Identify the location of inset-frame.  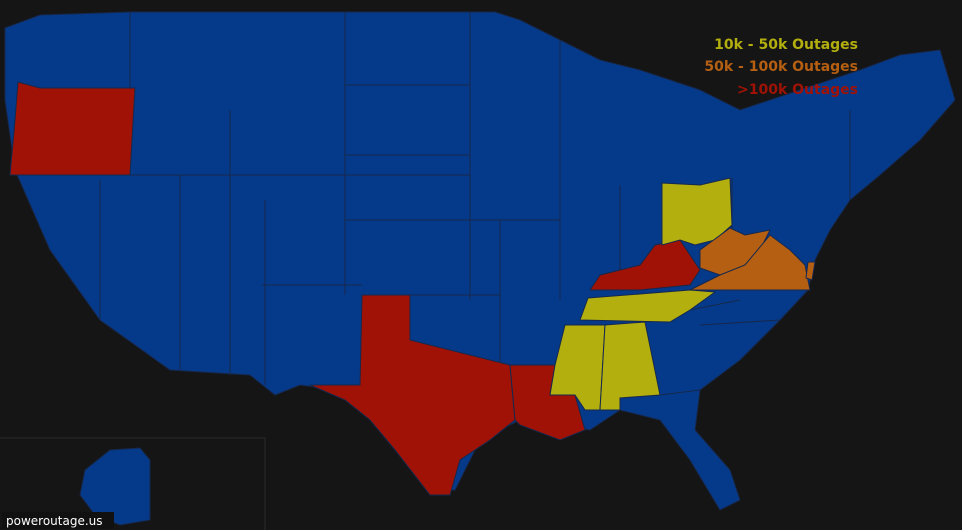
(133, 483).